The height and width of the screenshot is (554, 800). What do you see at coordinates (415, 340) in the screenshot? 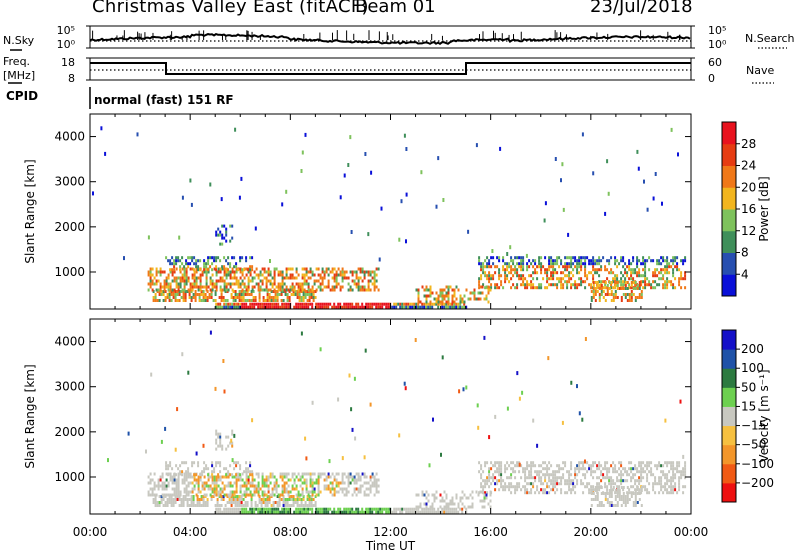
I see `noise-cell` at bounding box center [415, 340].